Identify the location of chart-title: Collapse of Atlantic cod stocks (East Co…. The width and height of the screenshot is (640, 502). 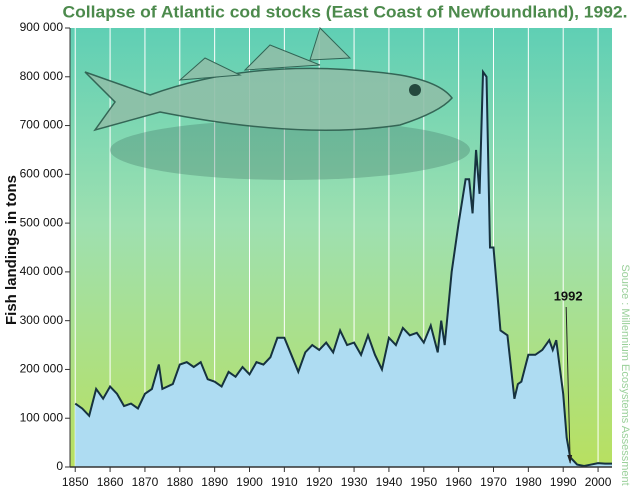
(345, 11).